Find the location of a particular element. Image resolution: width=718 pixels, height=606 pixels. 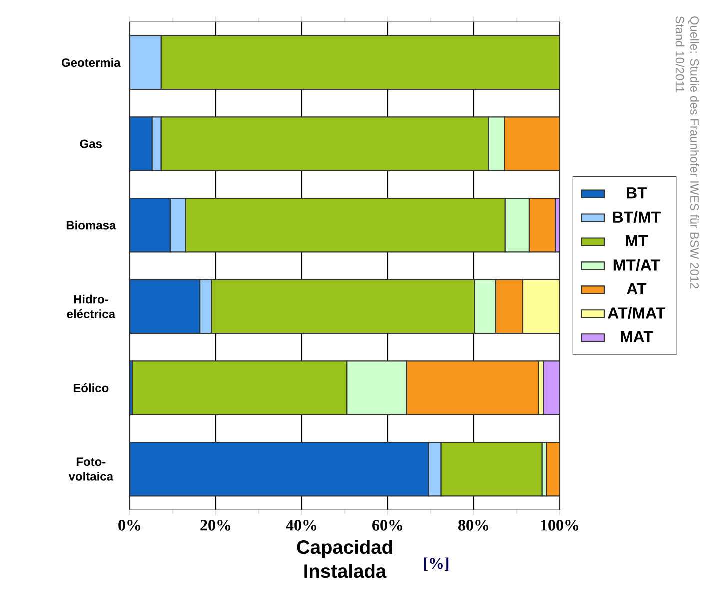

legend-label: MT/AT is located at coordinates (637, 265).